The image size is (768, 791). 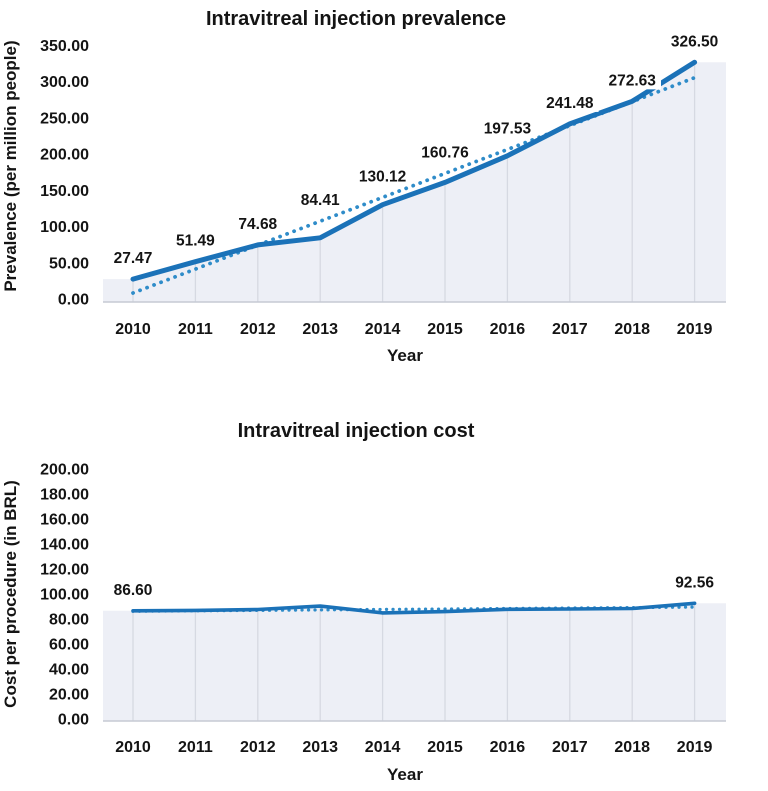 I want to click on y-tick-label: 20.00, so click(x=69, y=695).